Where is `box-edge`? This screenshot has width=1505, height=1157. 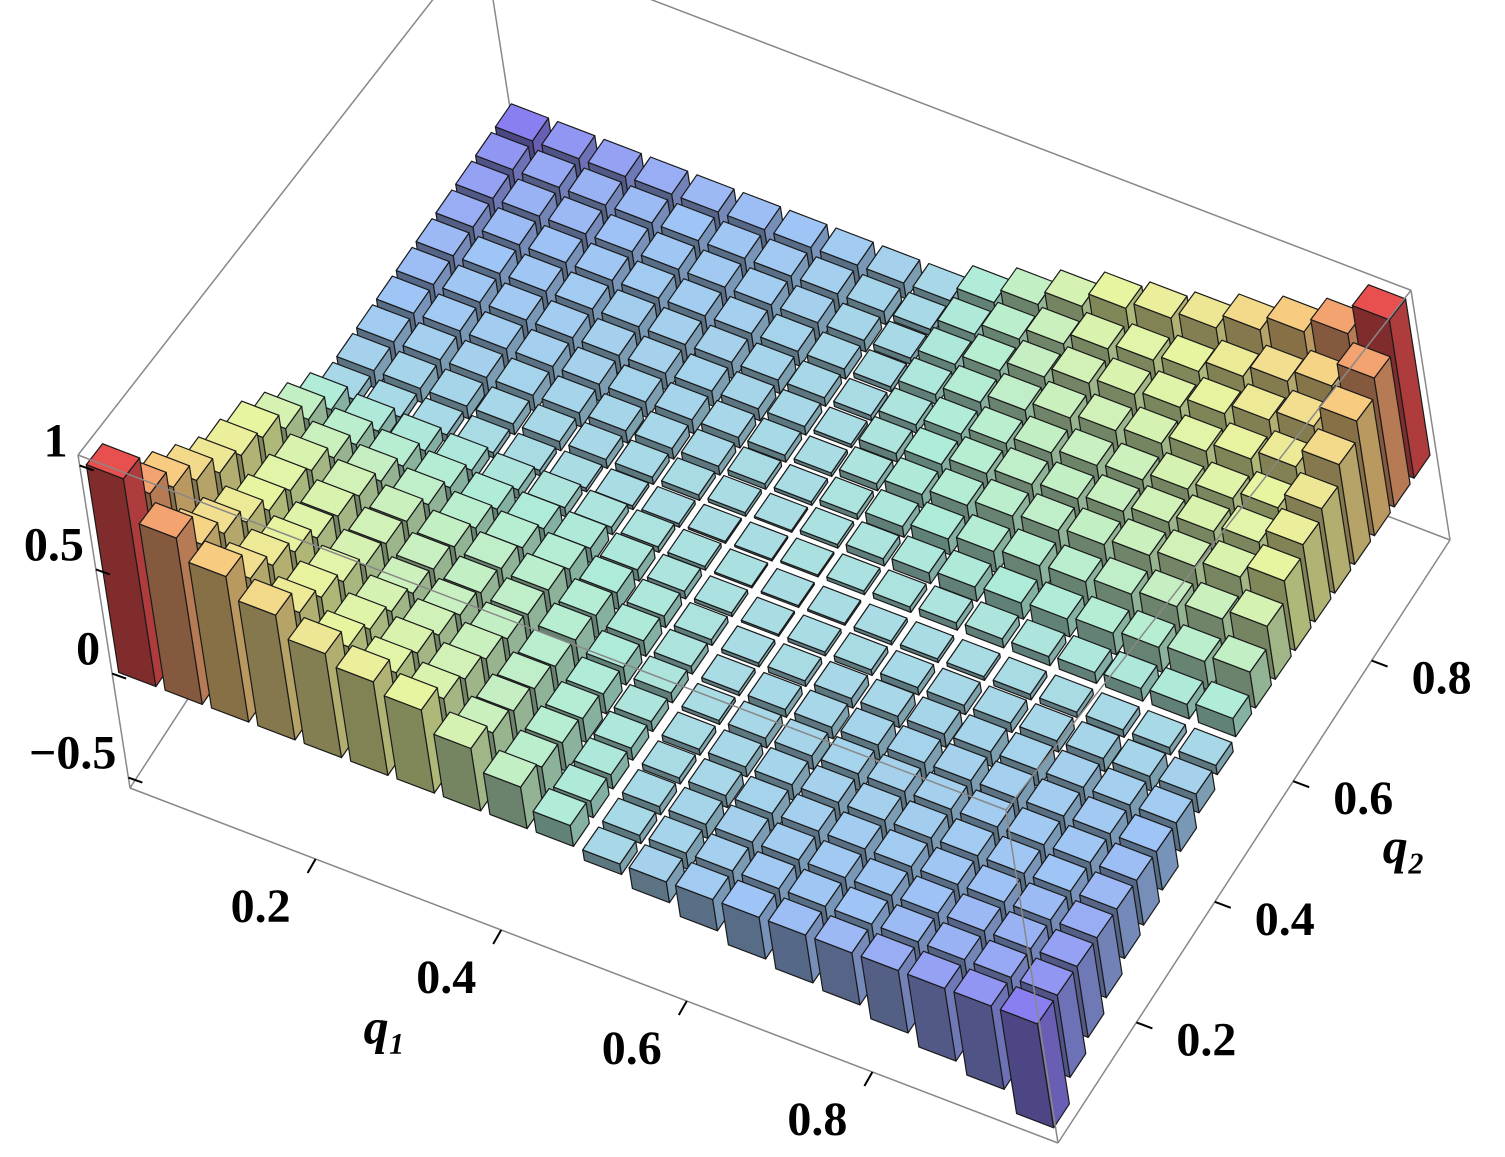
box-edge is located at coordinates (1208, 550).